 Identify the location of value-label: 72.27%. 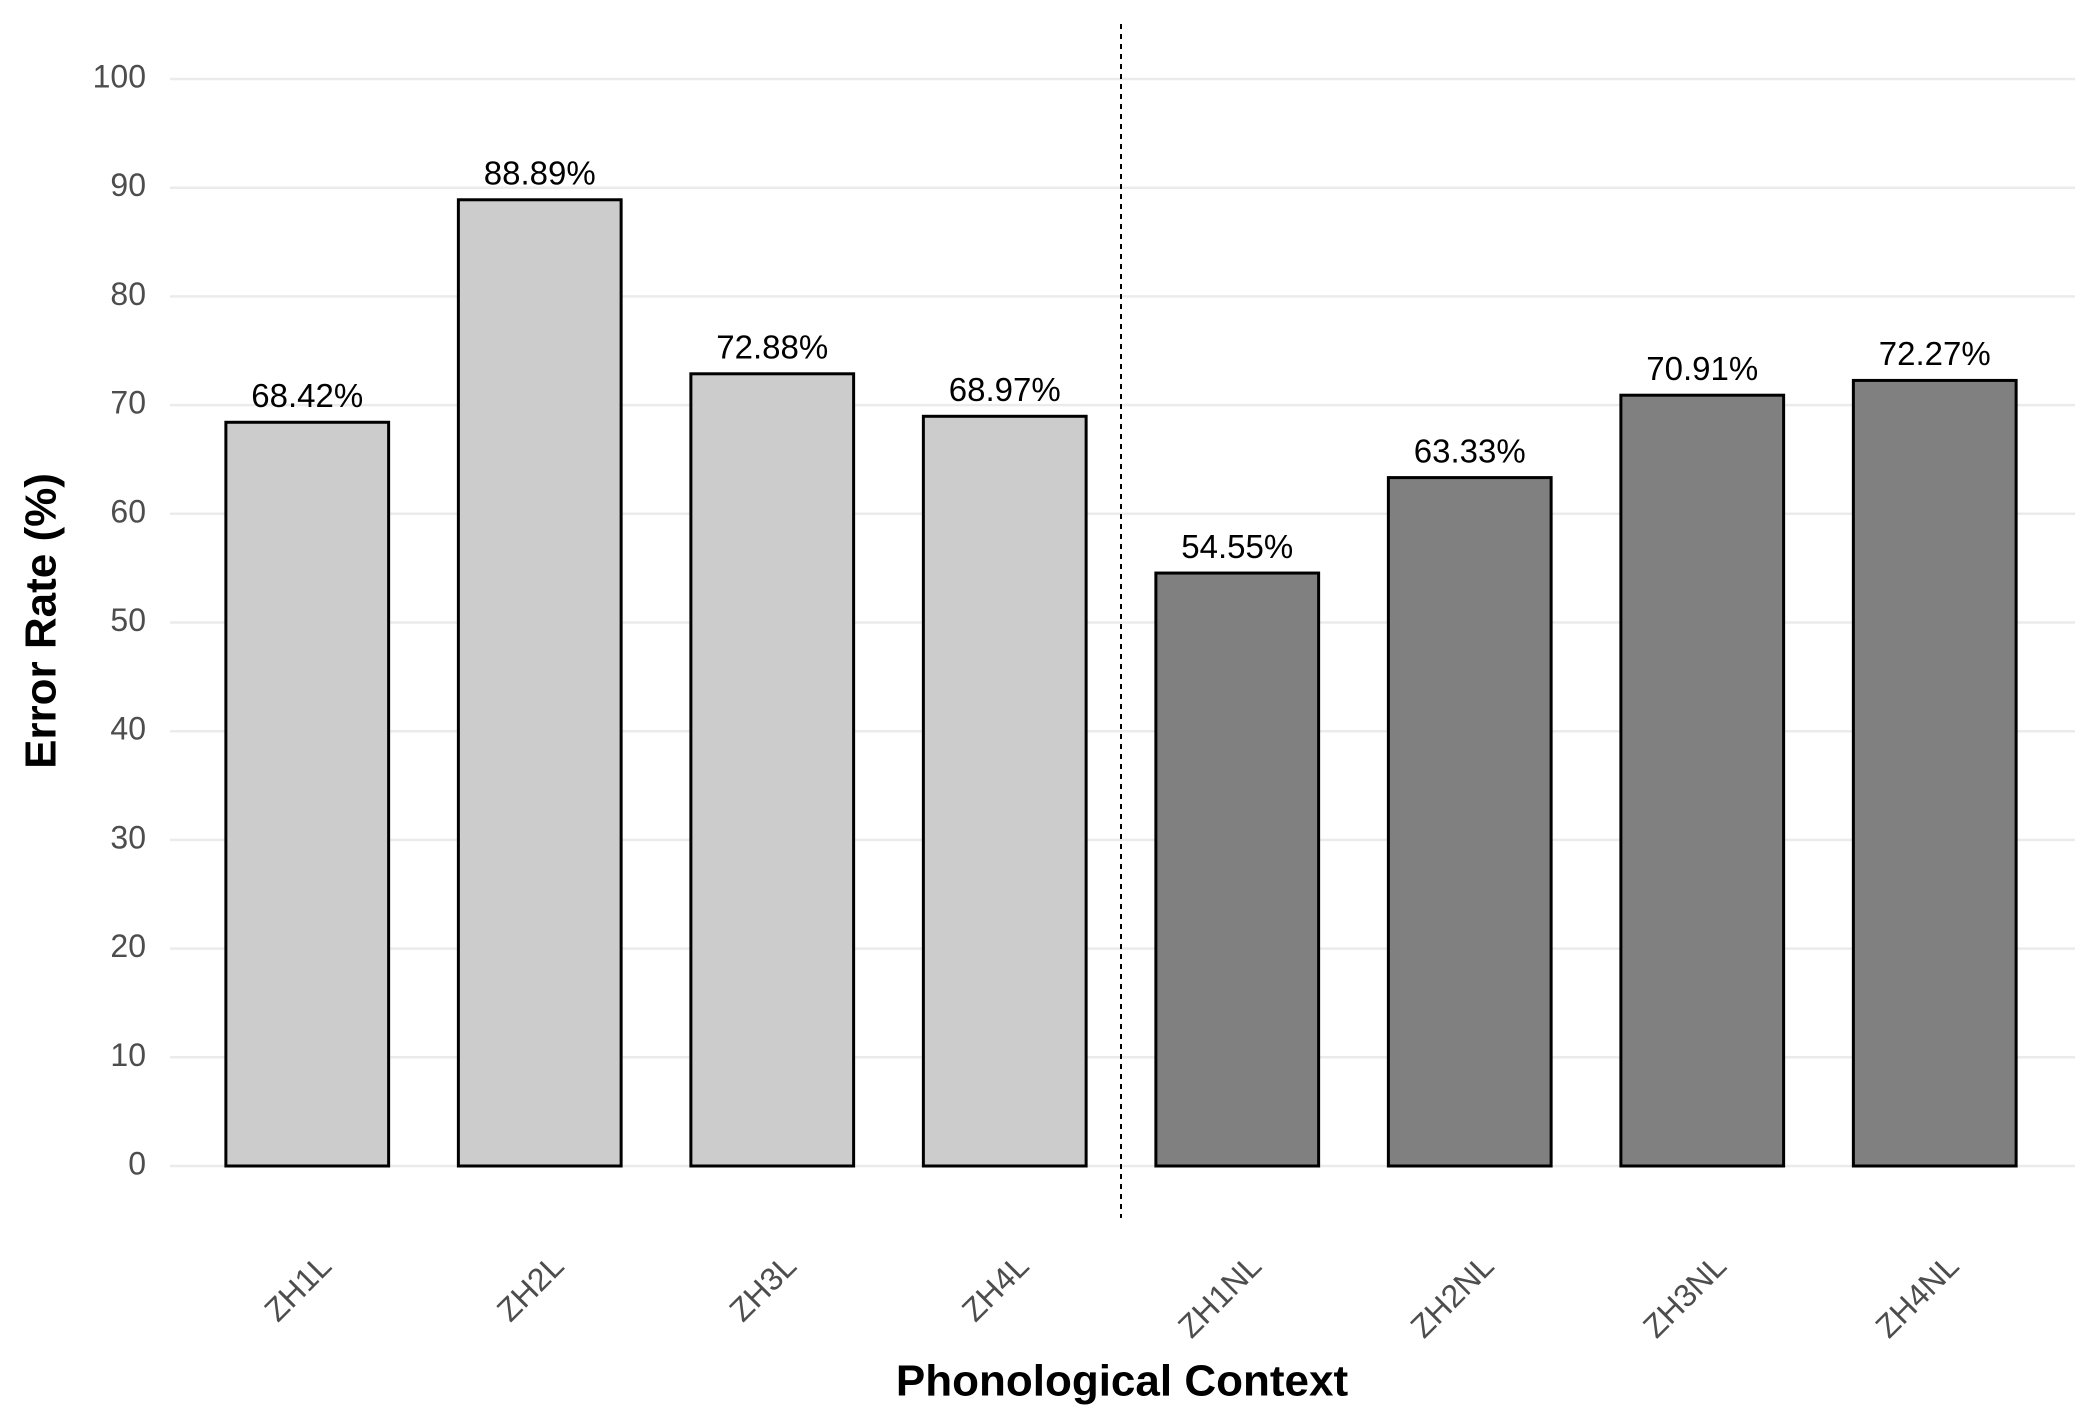
(1935, 353).